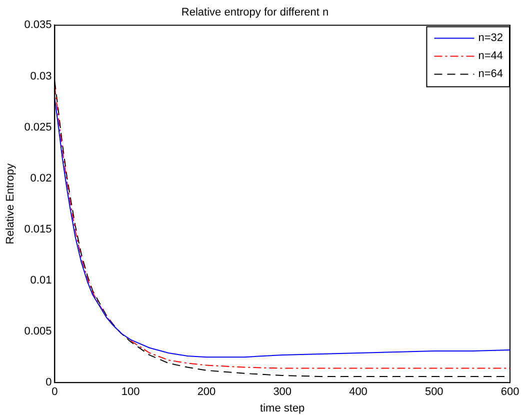 The width and height of the screenshot is (526, 415). Describe the element at coordinates (206, 392) in the screenshot. I see `x-tick-label: 200` at that location.